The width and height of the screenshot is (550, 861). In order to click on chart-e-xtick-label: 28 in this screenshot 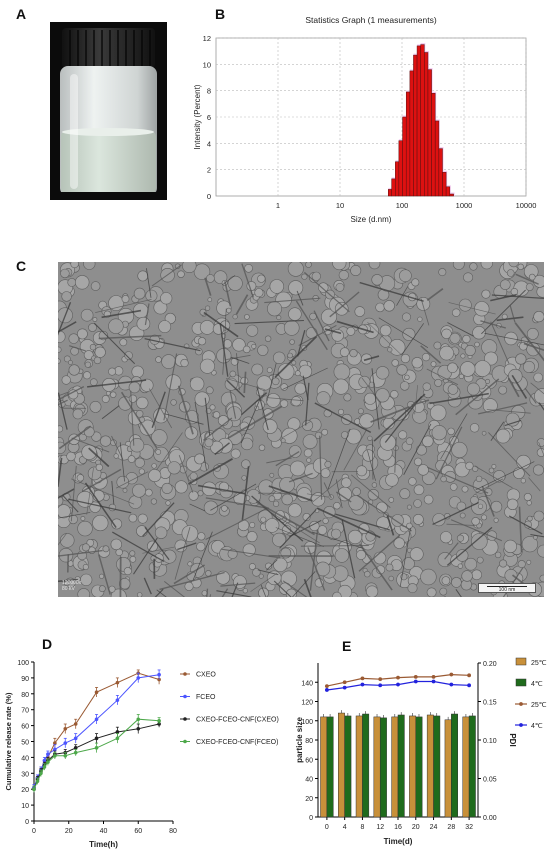, I will do `click(451, 827)`.